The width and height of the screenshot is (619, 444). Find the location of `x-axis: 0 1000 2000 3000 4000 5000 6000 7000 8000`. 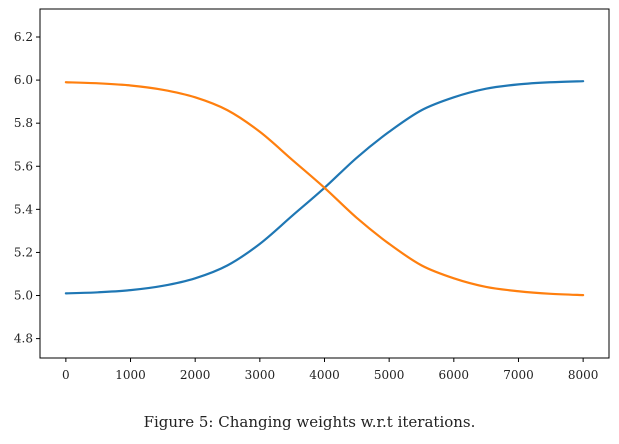

x-axis: 0 1000 2000 3000 4000 5000 6000 7000 8000 is located at coordinates (330, 370).